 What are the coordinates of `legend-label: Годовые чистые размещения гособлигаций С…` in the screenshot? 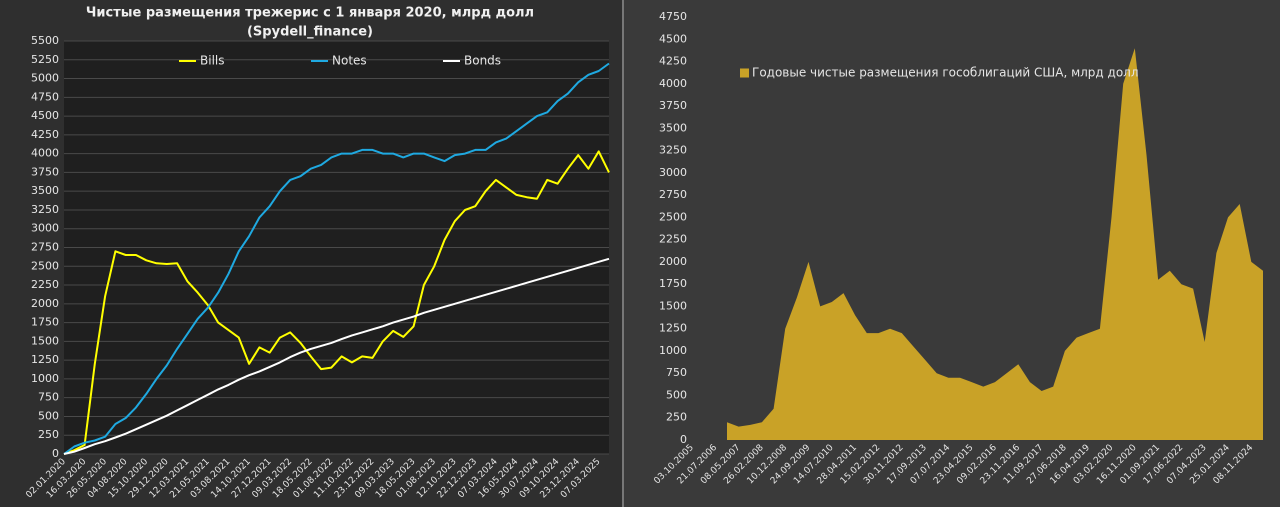 It's located at (945, 73).